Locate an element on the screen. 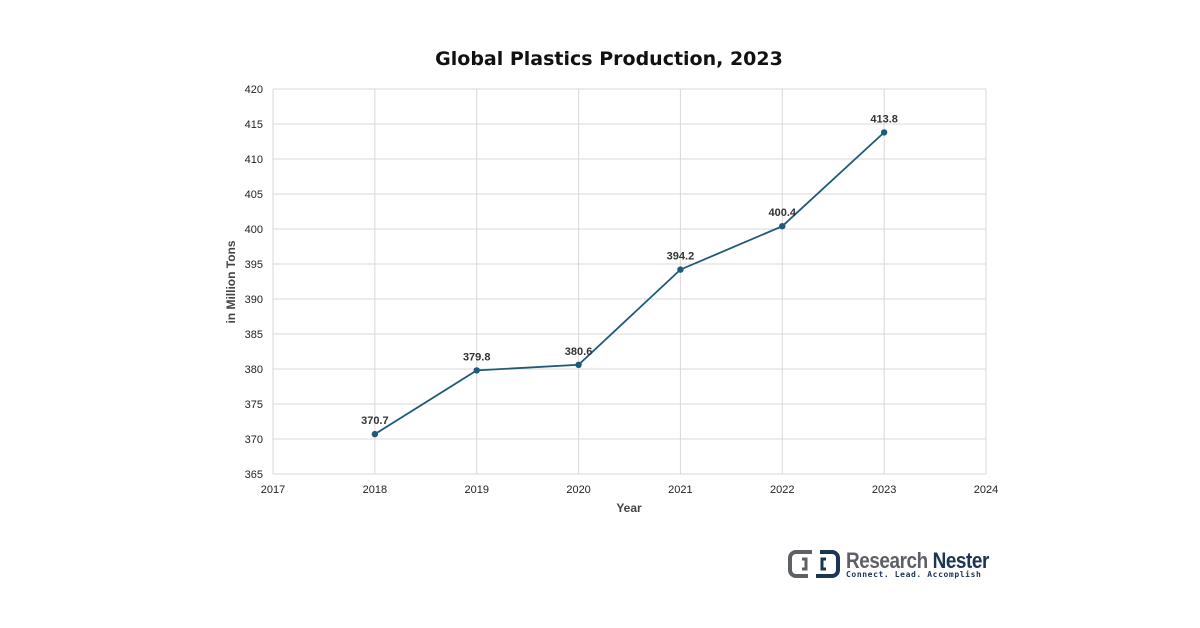 The width and height of the screenshot is (1200, 628). brand-name-part1: Research is located at coordinates (887, 560).